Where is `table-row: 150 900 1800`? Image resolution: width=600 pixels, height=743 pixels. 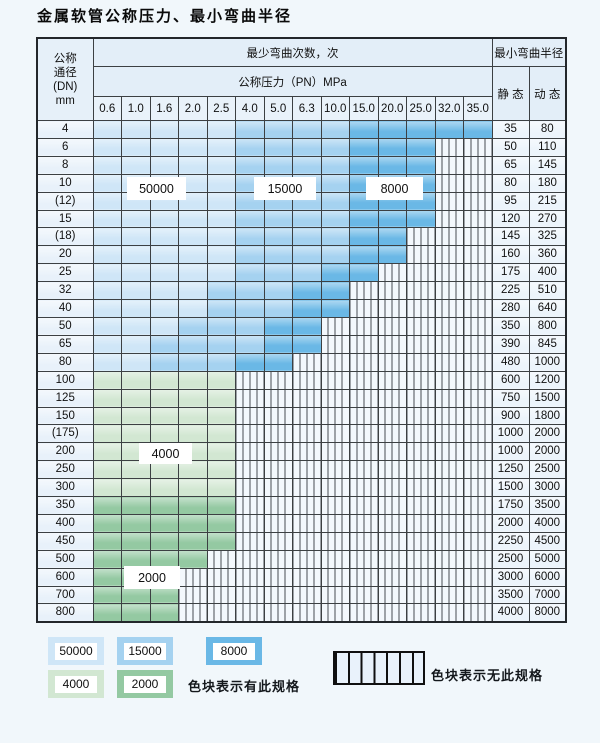 table-row: 150 900 1800 is located at coordinates (301, 416).